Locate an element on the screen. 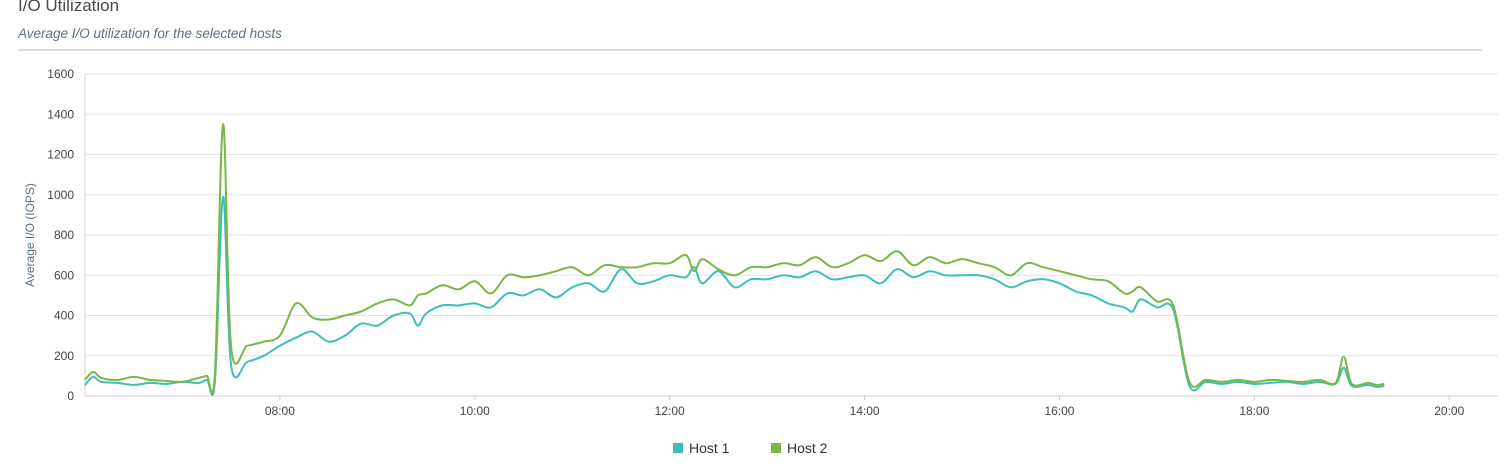 This screenshot has height=472, width=1512. x-tick-label: 10:00 is located at coordinates (475, 411).